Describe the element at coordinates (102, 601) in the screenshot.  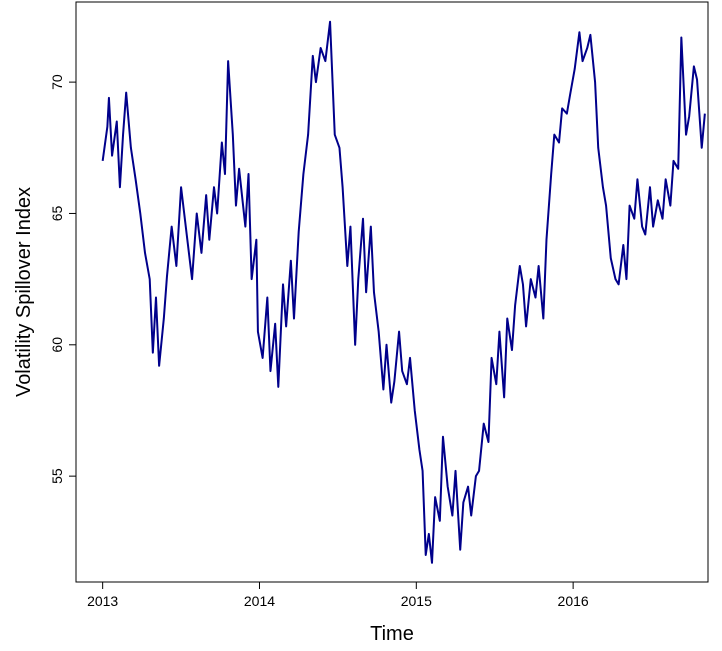
I see `x-tick-label: 2013` at that location.